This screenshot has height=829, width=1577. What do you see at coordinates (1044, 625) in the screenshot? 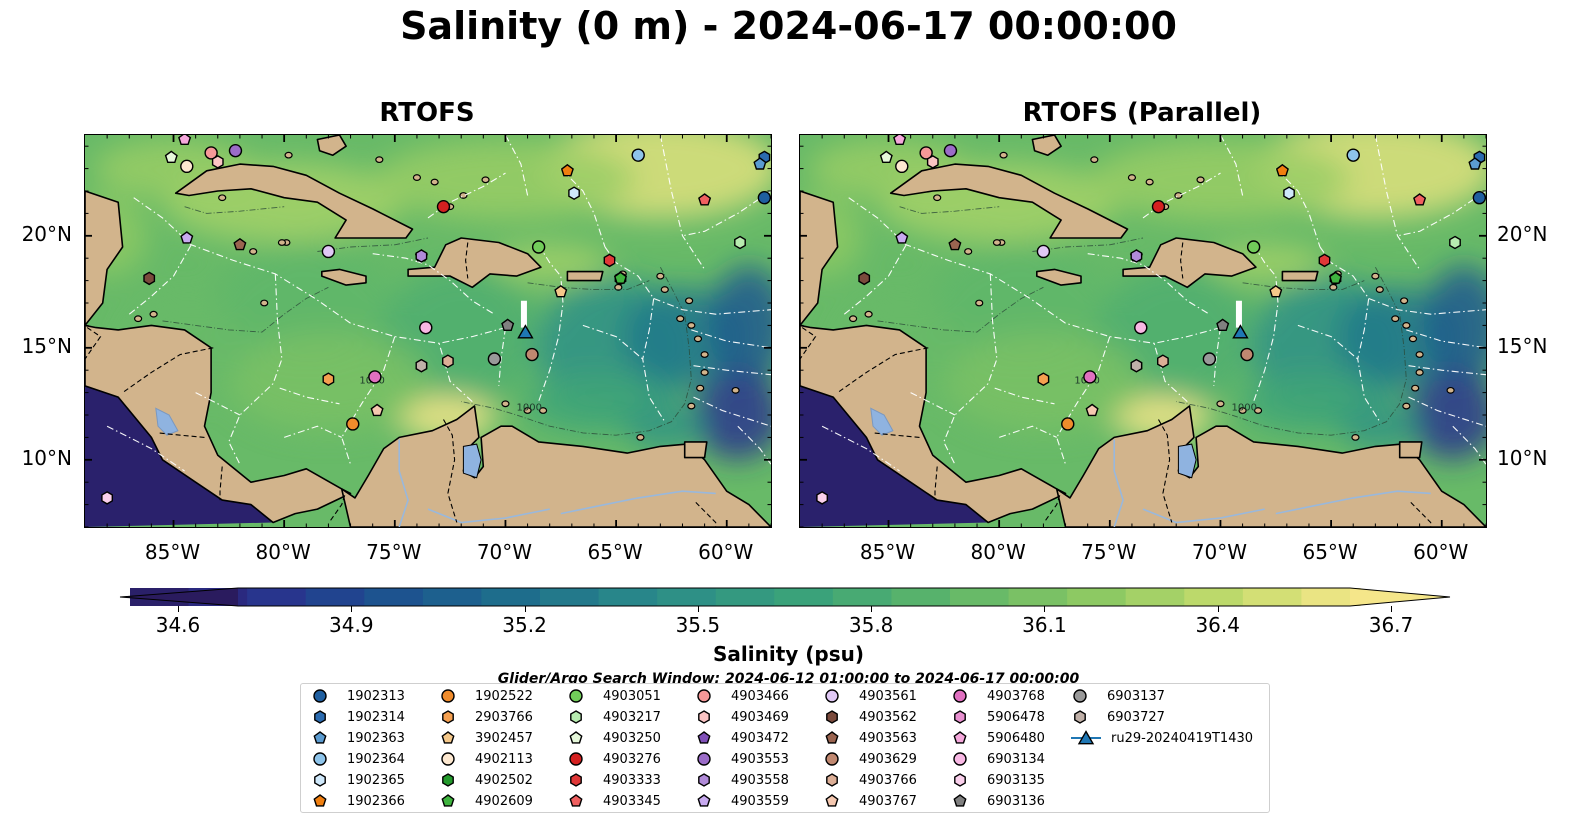
I see `colorbar-tick-label: 36.1` at bounding box center [1044, 625].